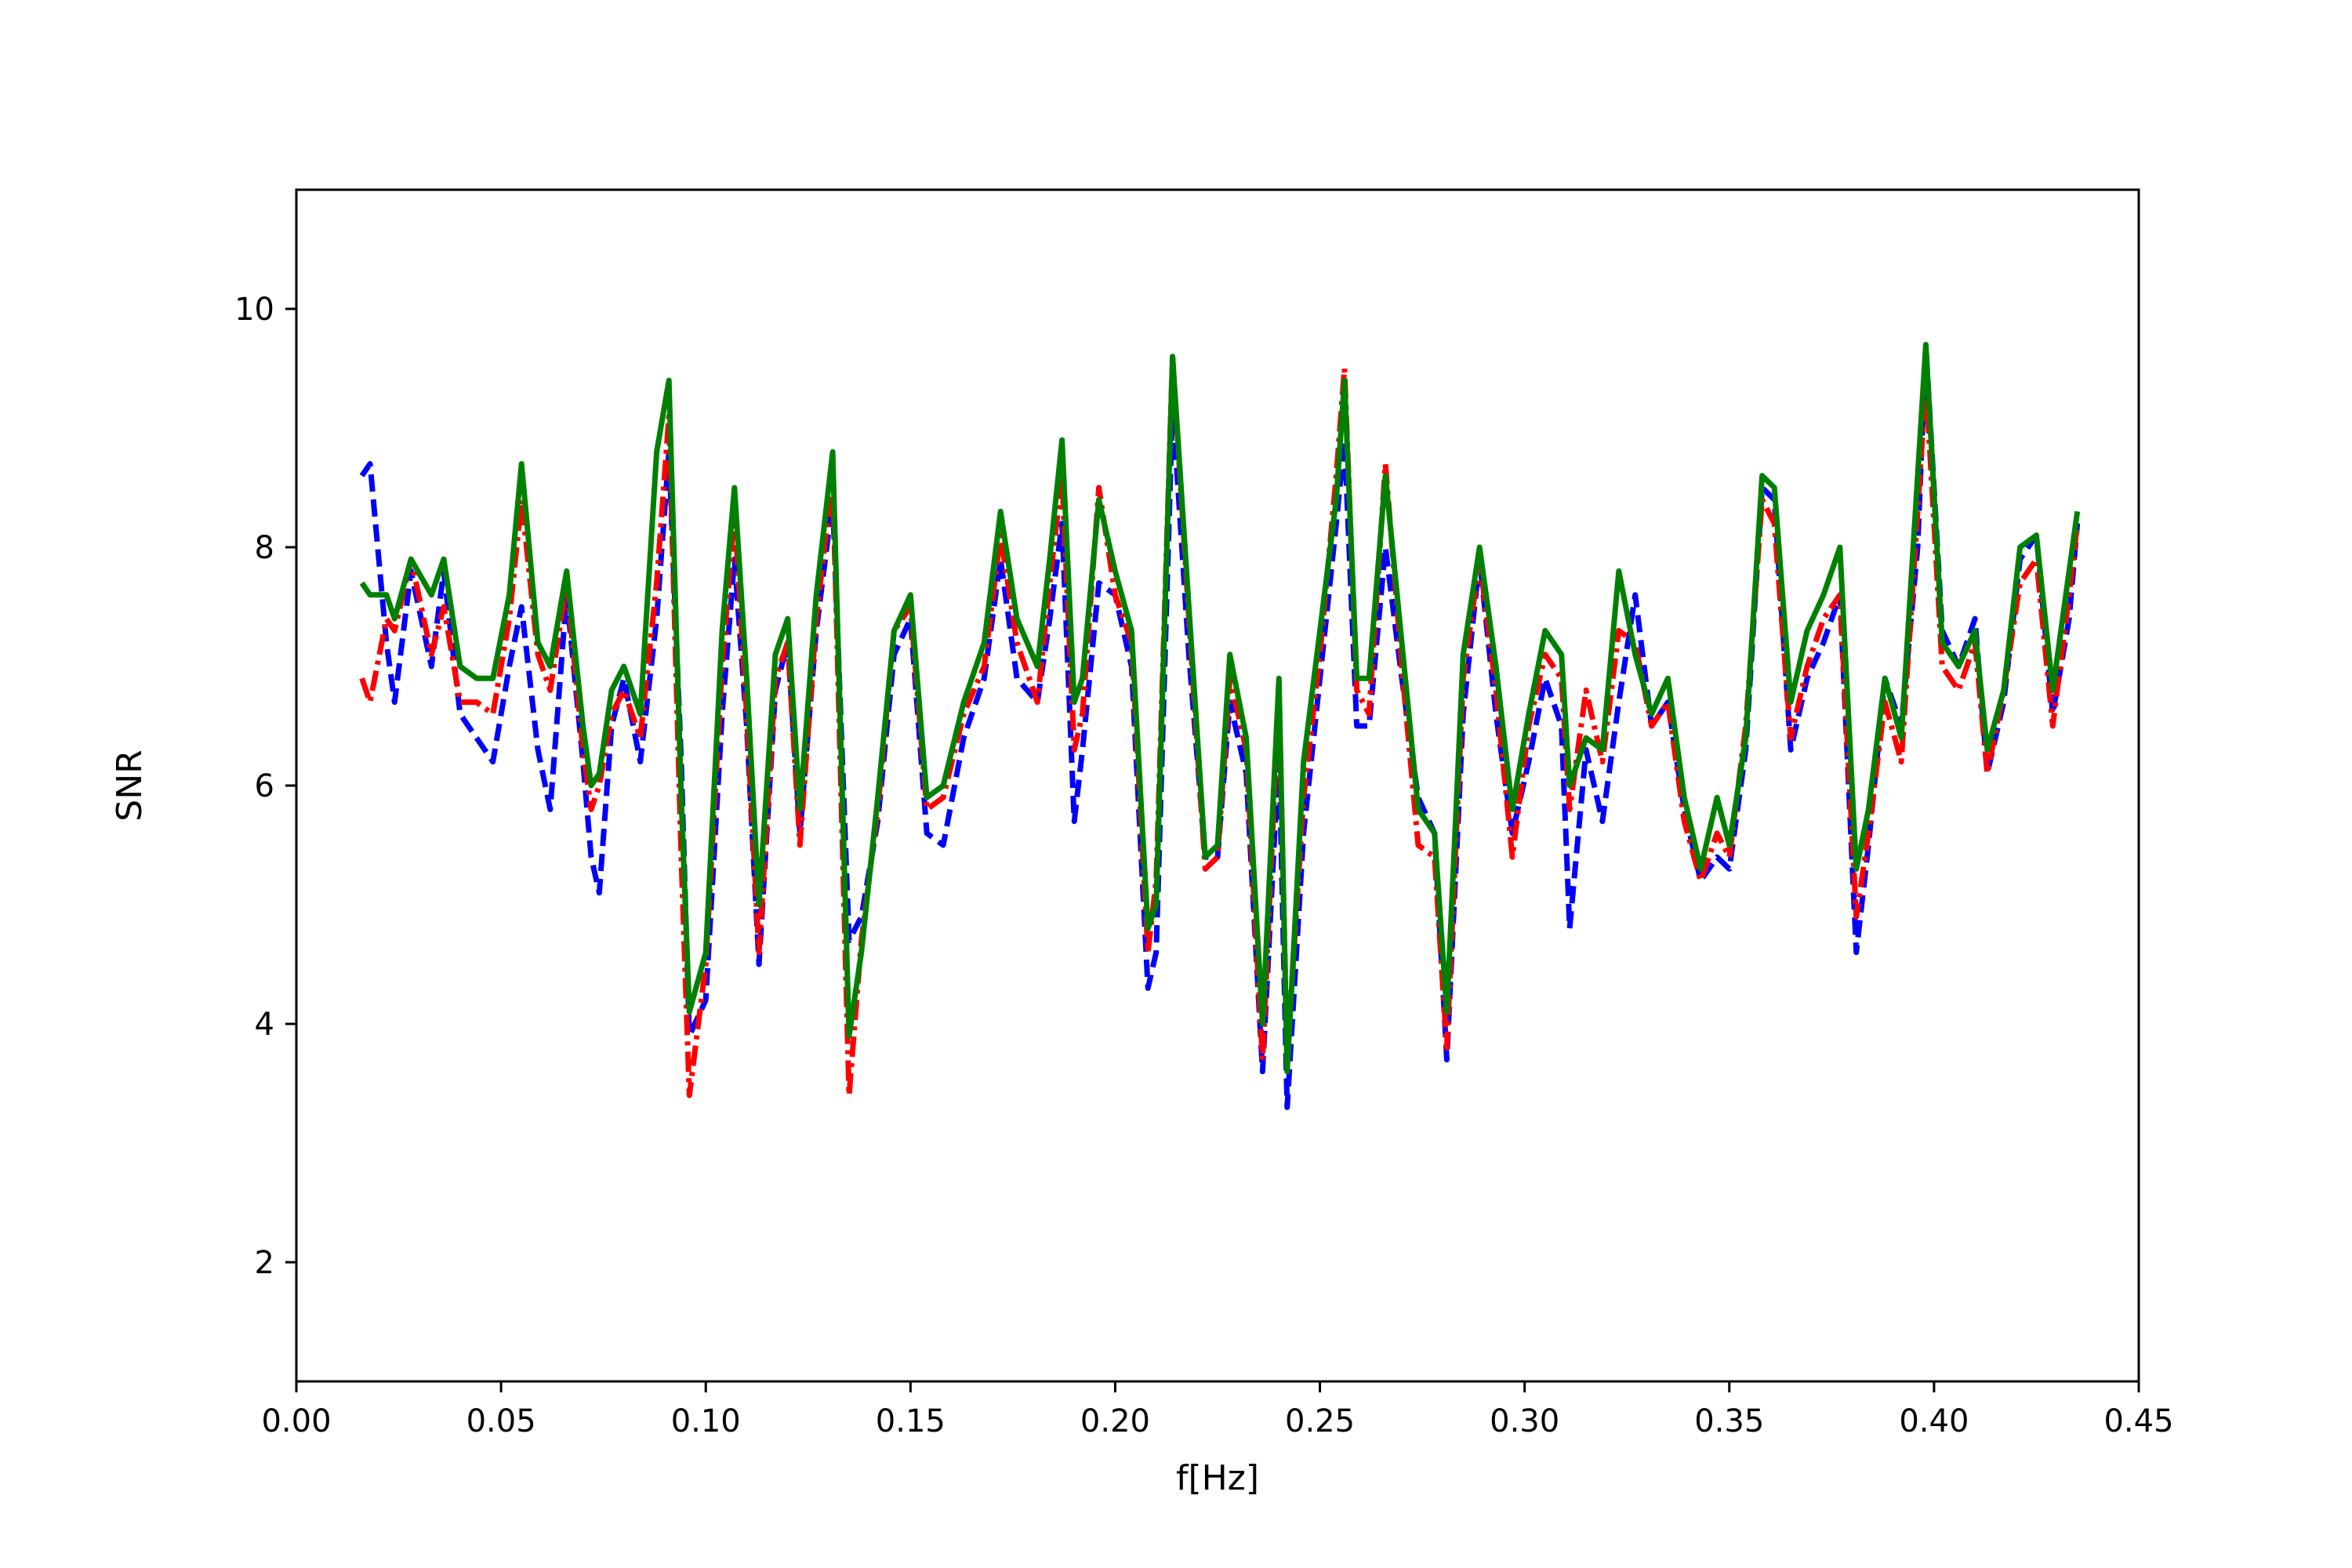  Describe the element at coordinates (2138, 1421) in the screenshot. I see `x-tick-label: 0.45` at that location.